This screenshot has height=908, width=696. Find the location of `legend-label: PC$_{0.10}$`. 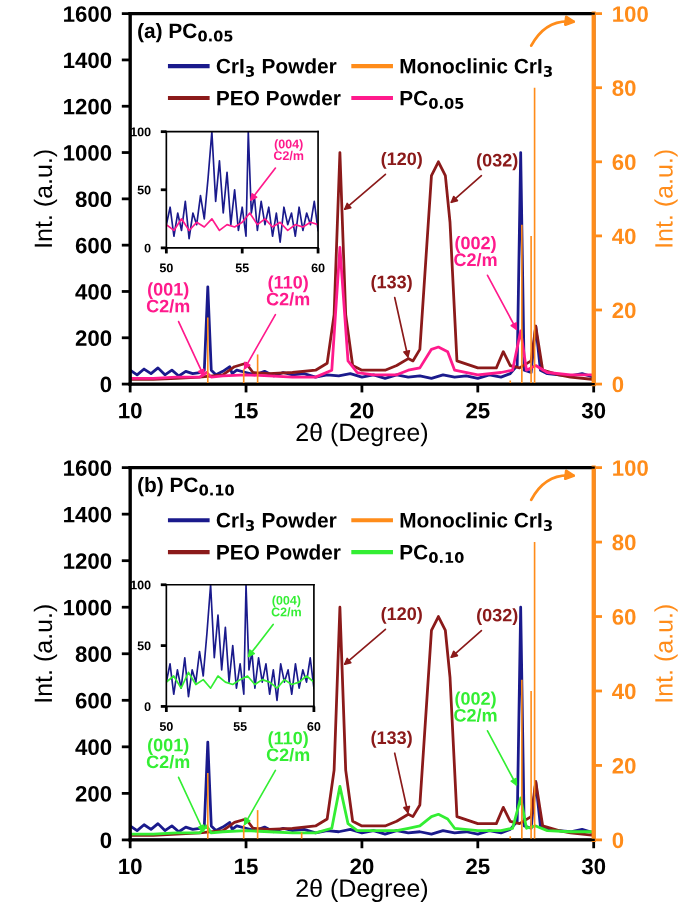

legend-label: PC$_{0.10}$ is located at coordinates (432, 554).